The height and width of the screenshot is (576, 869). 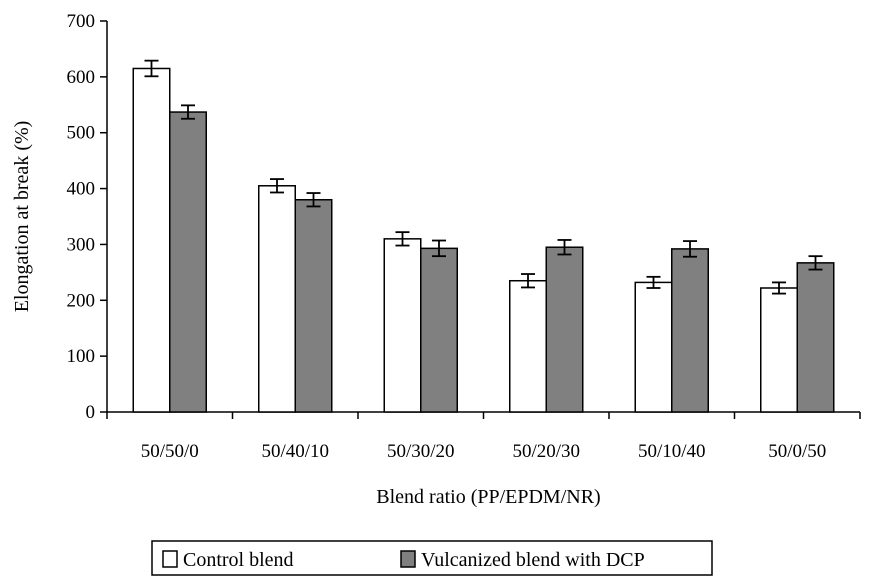 What do you see at coordinates (81, 21) in the screenshot?
I see `y-tick-label: 700` at bounding box center [81, 21].